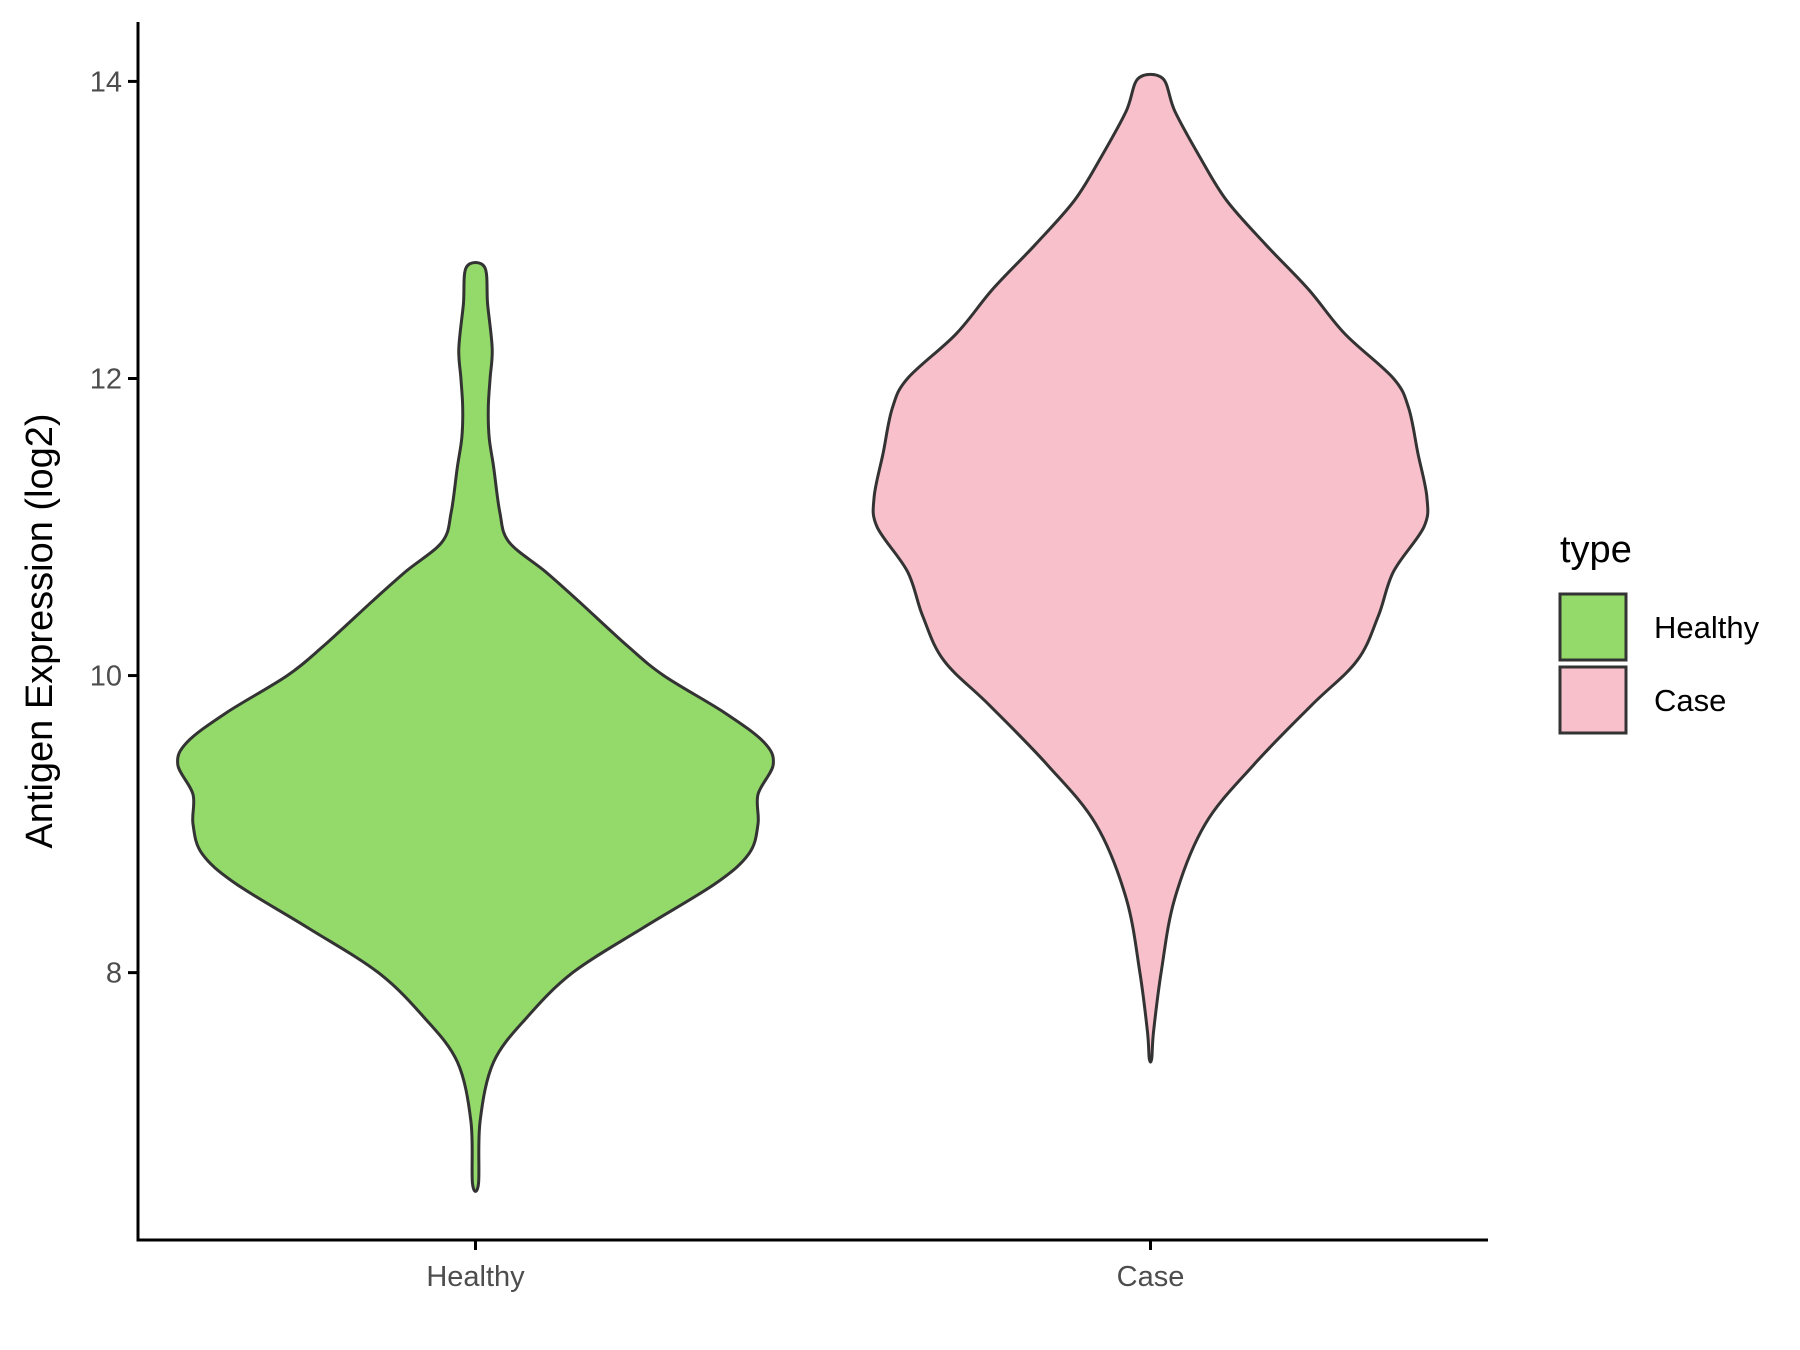 This screenshot has height=1350, width=1800. Describe the element at coordinates (114, 528) in the screenshot. I see `y-axis-ticks: 8 10 12 14` at that location.